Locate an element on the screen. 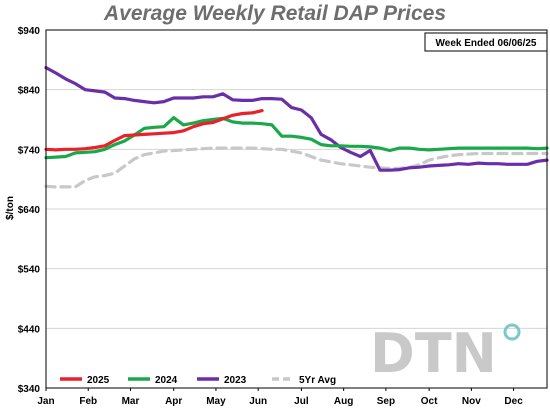 The height and width of the screenshot is (412, 550). y-tick-label: $640 is located at coordinates (29, 210).